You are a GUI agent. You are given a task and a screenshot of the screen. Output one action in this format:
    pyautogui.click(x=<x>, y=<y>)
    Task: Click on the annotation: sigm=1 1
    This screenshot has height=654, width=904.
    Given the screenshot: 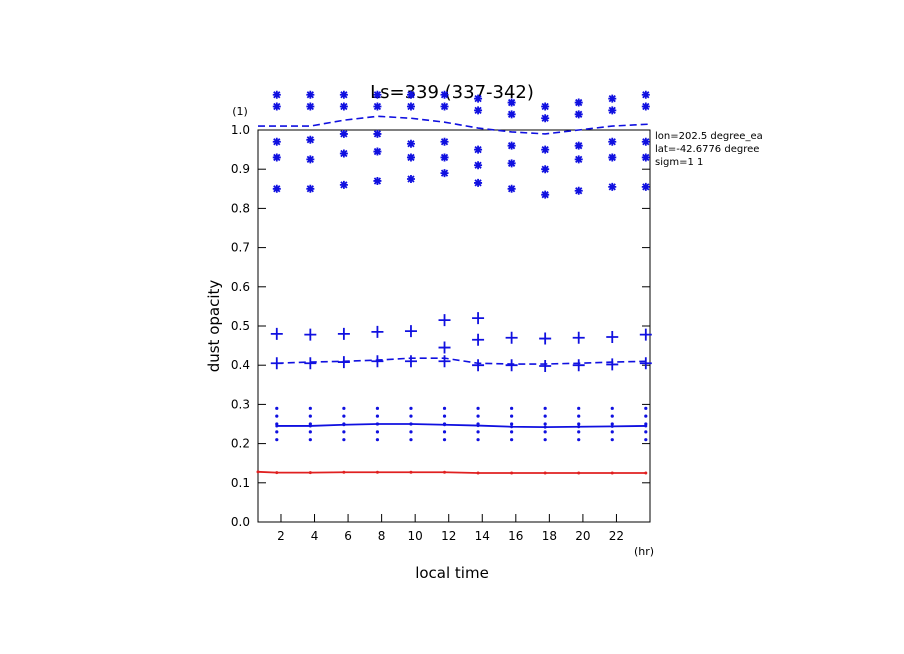 What is the action you would take?
    pyautogui.click(x=679, y=162)
    